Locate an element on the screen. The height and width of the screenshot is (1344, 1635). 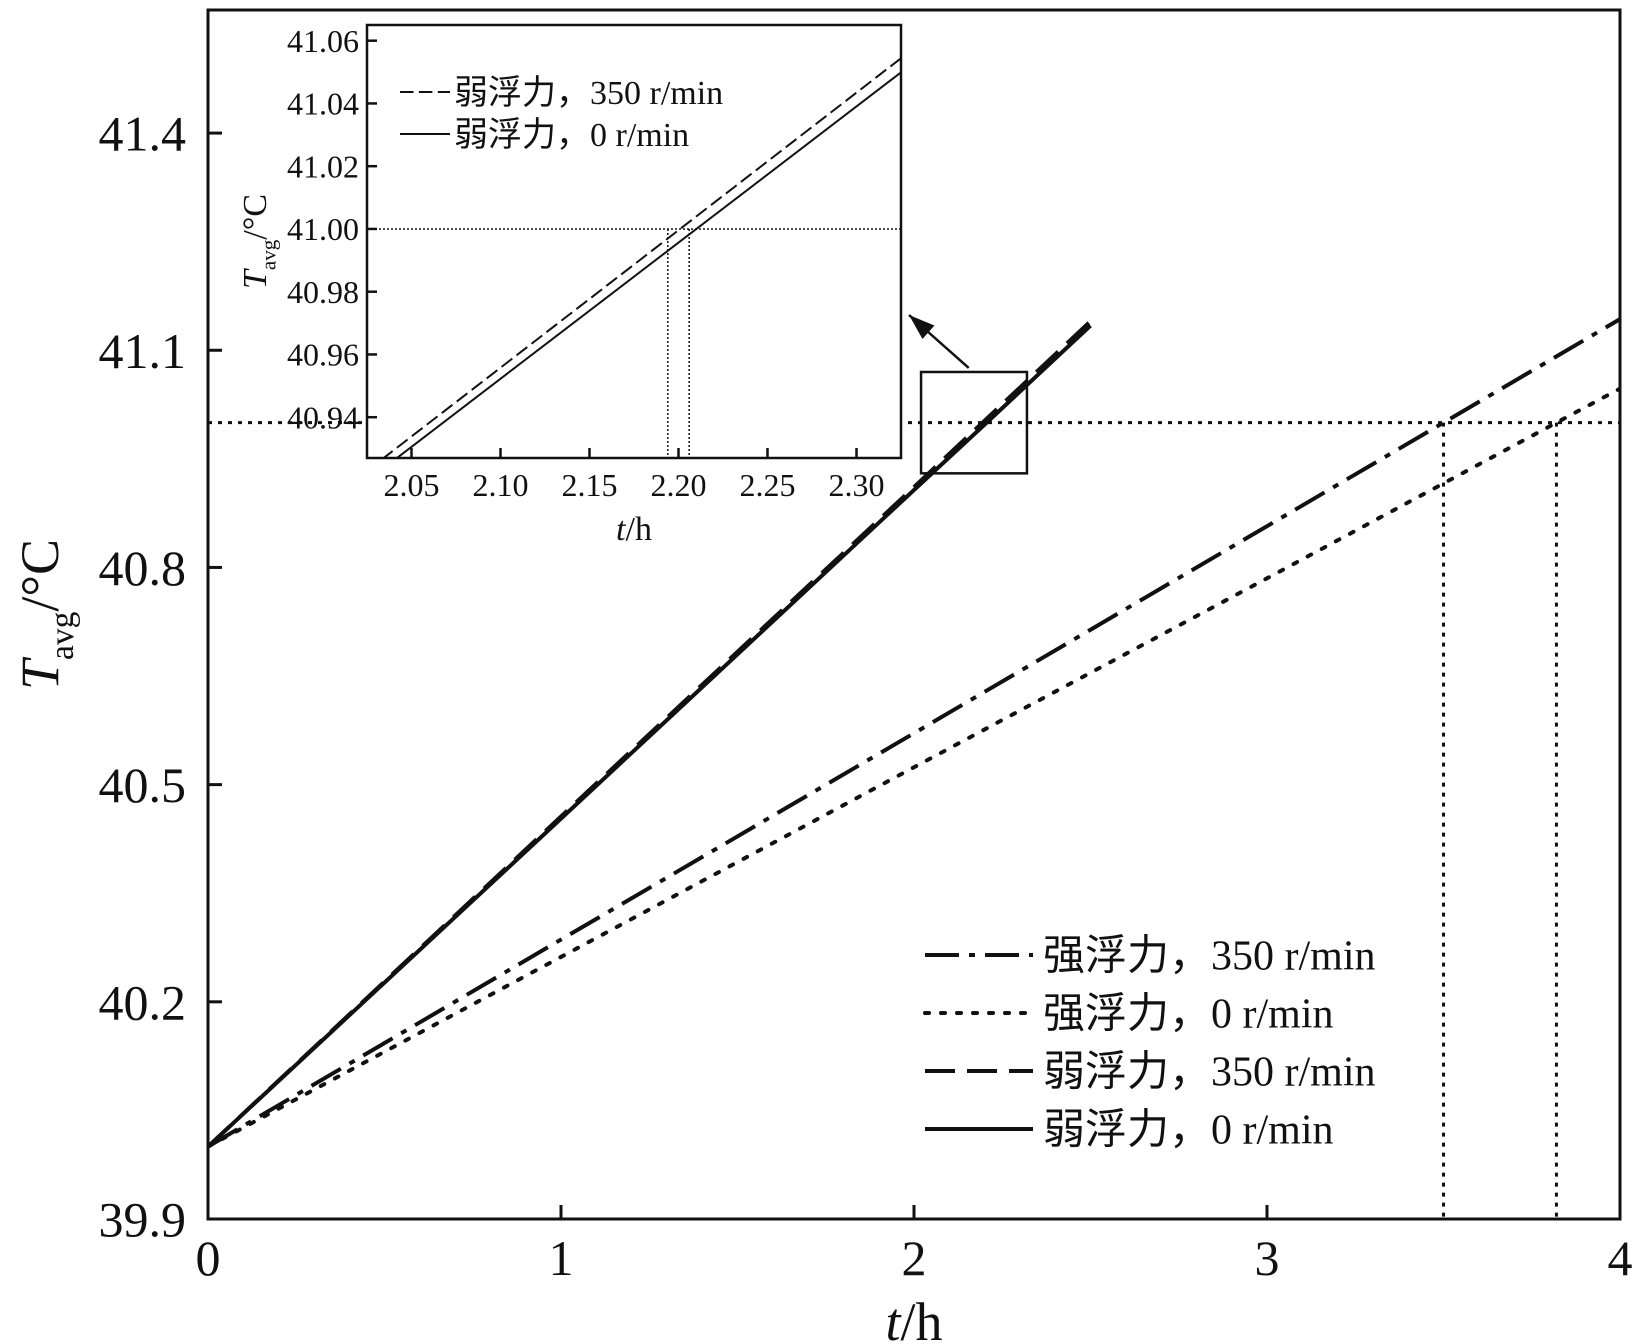
main-legend-label-3: 弱浮力，0 r/min is located at coordinates (1188, 1131).